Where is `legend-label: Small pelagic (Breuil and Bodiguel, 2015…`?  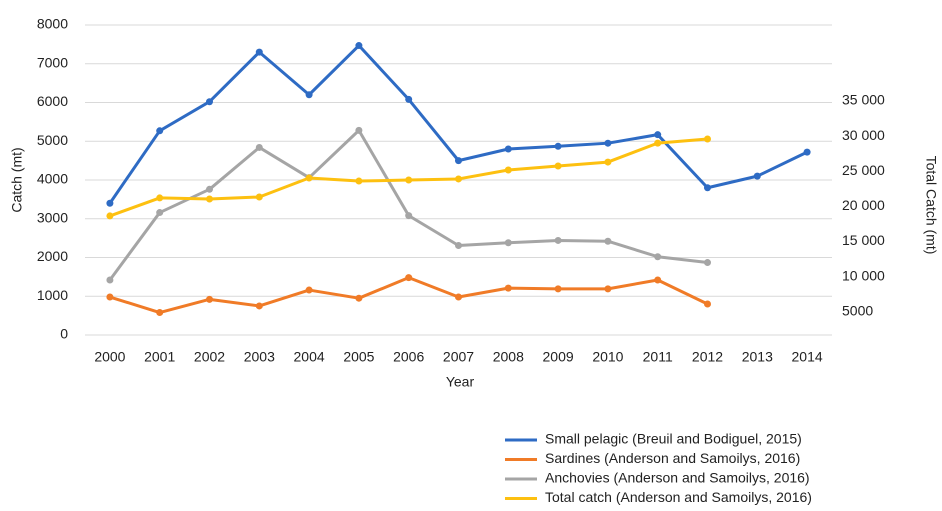 legend-label: Small pelagic (Breuil and Bodiguel, 2015… is located at coordinates (673, 439).